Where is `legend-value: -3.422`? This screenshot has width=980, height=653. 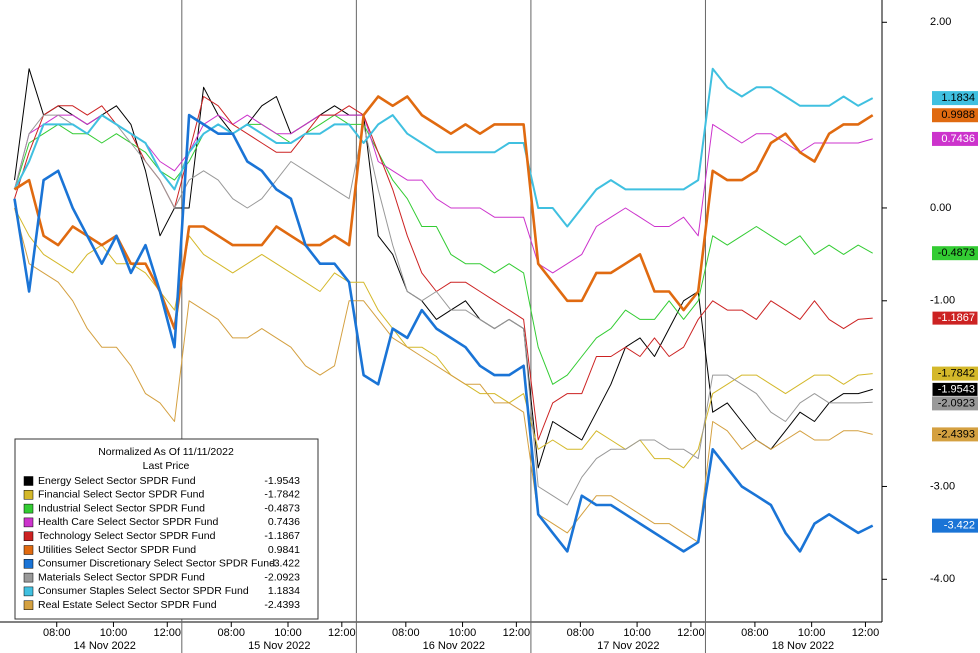
legend-value: -3.422 is located at coordinates (285, 564).